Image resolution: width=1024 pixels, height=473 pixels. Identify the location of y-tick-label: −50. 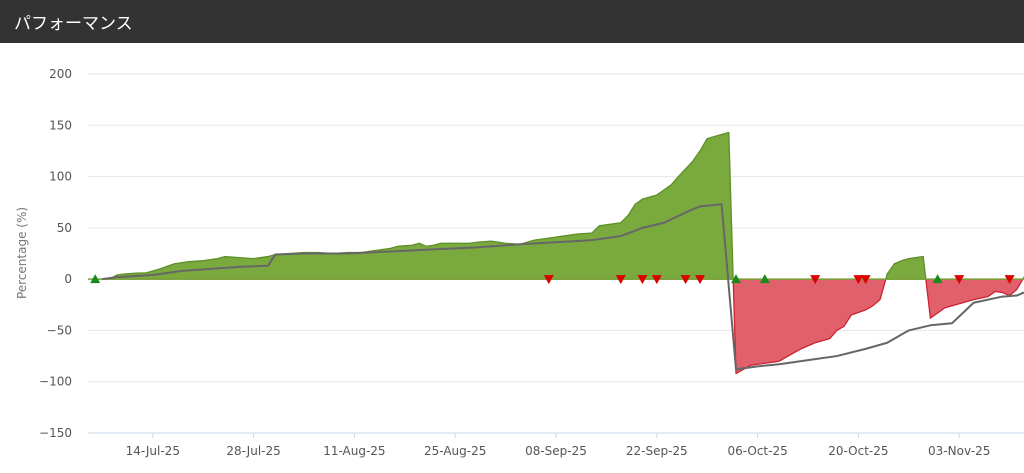
(59, 330).